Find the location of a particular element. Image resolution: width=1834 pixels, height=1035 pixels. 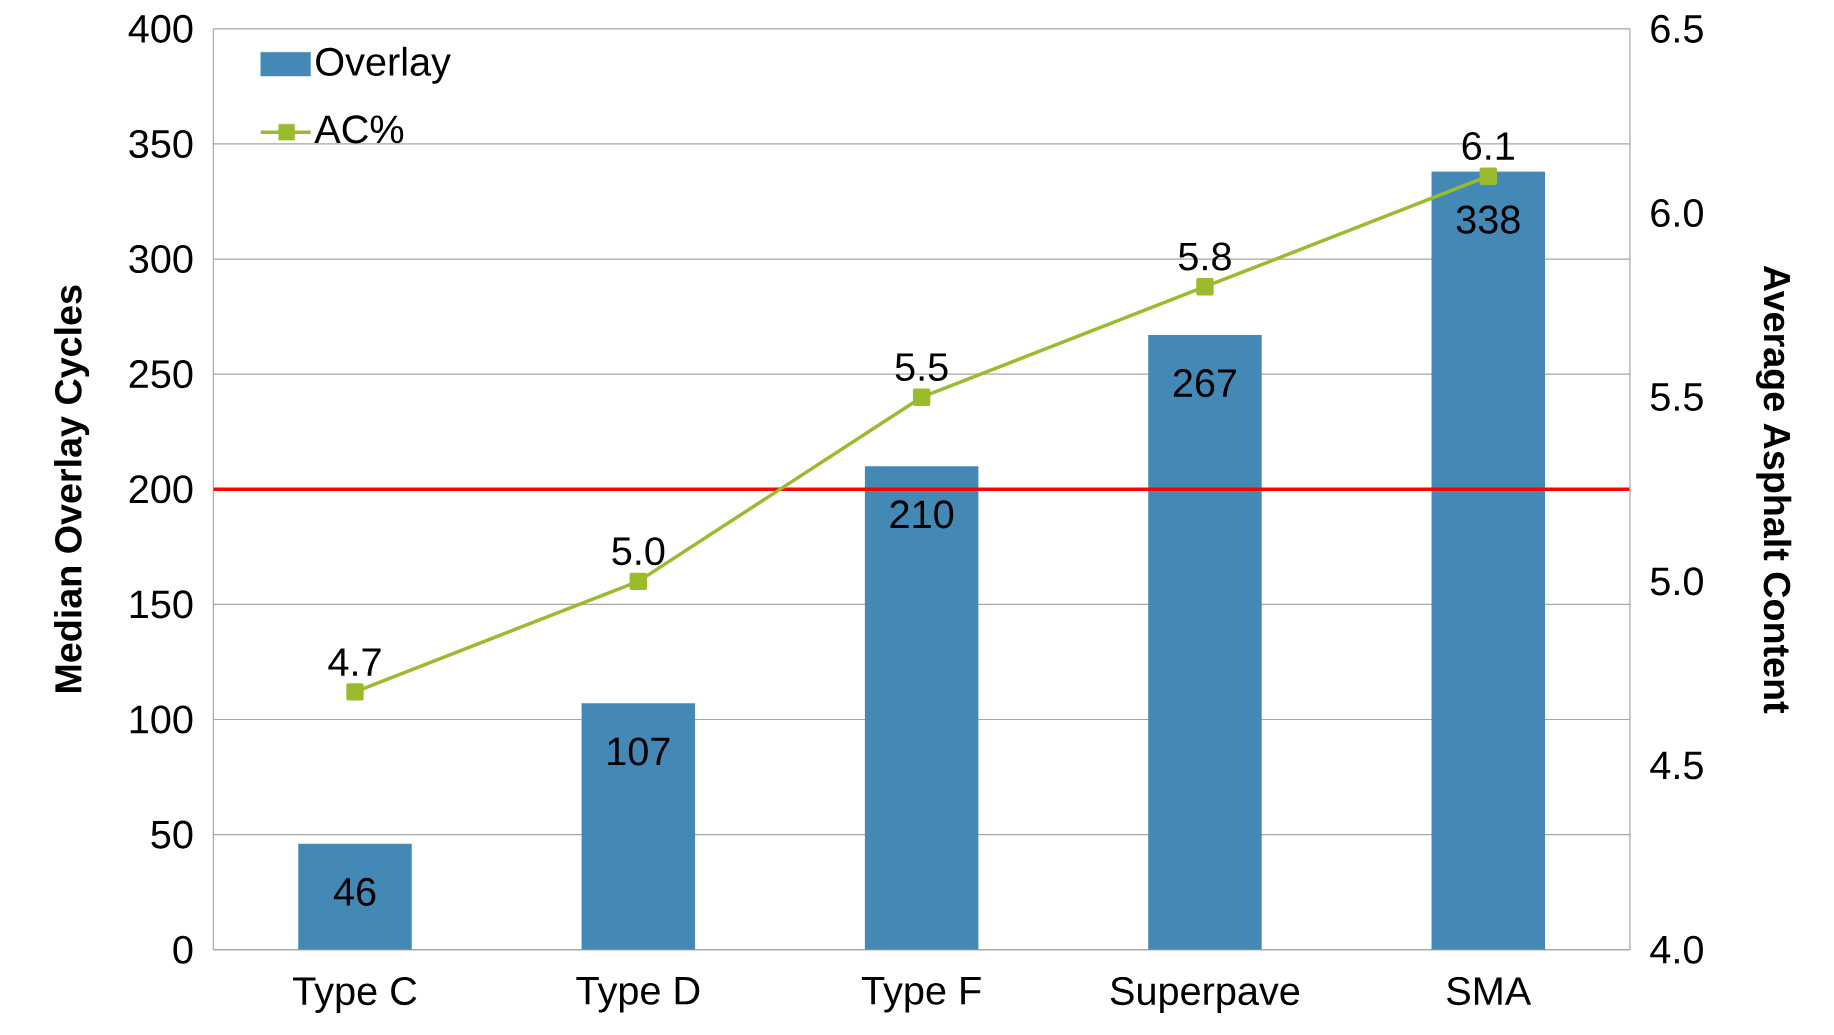

y2-tick-label: 6.5 is located at coordinates (1677, 28).